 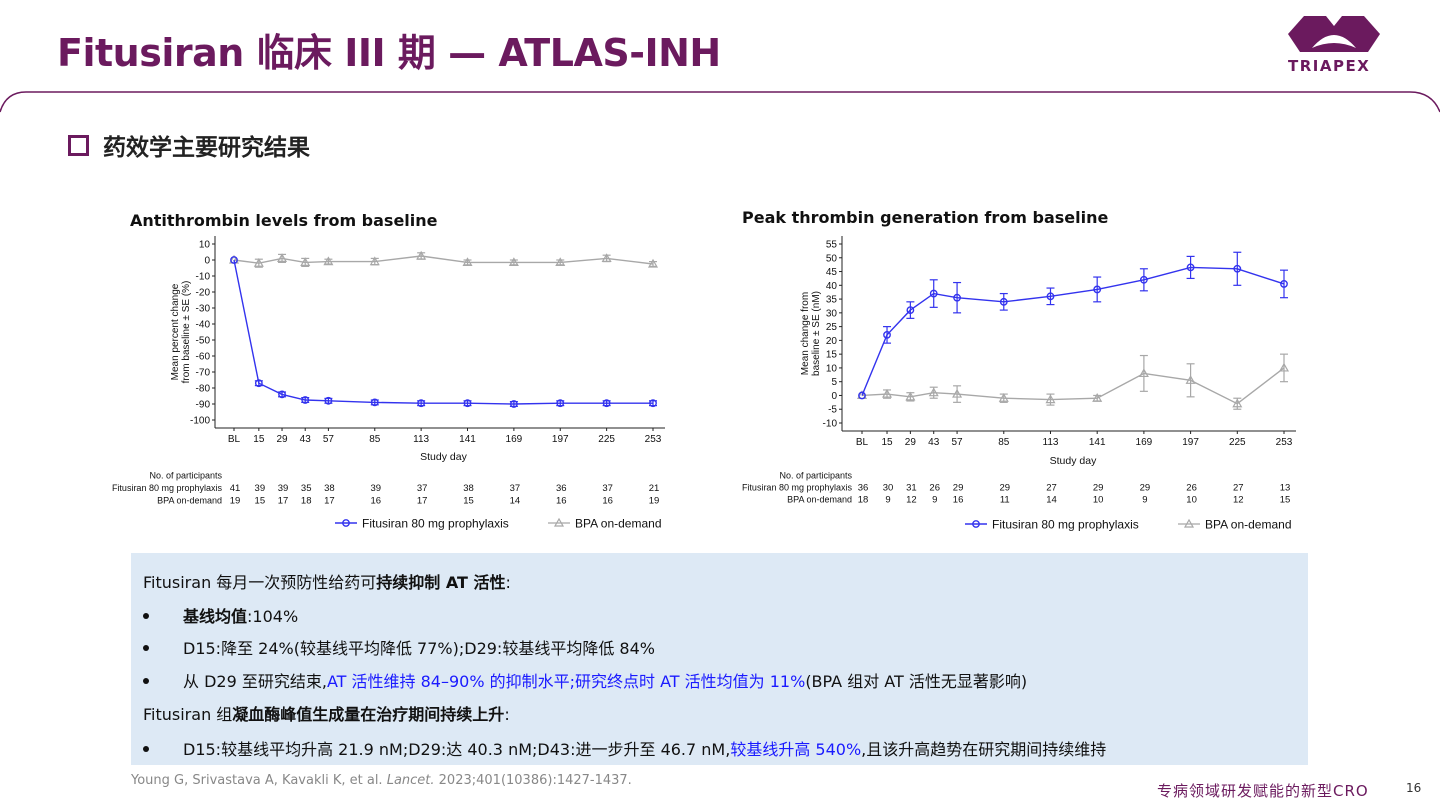 I want to click on chart2-participants-count: 10, so click(x=1098, y=500).